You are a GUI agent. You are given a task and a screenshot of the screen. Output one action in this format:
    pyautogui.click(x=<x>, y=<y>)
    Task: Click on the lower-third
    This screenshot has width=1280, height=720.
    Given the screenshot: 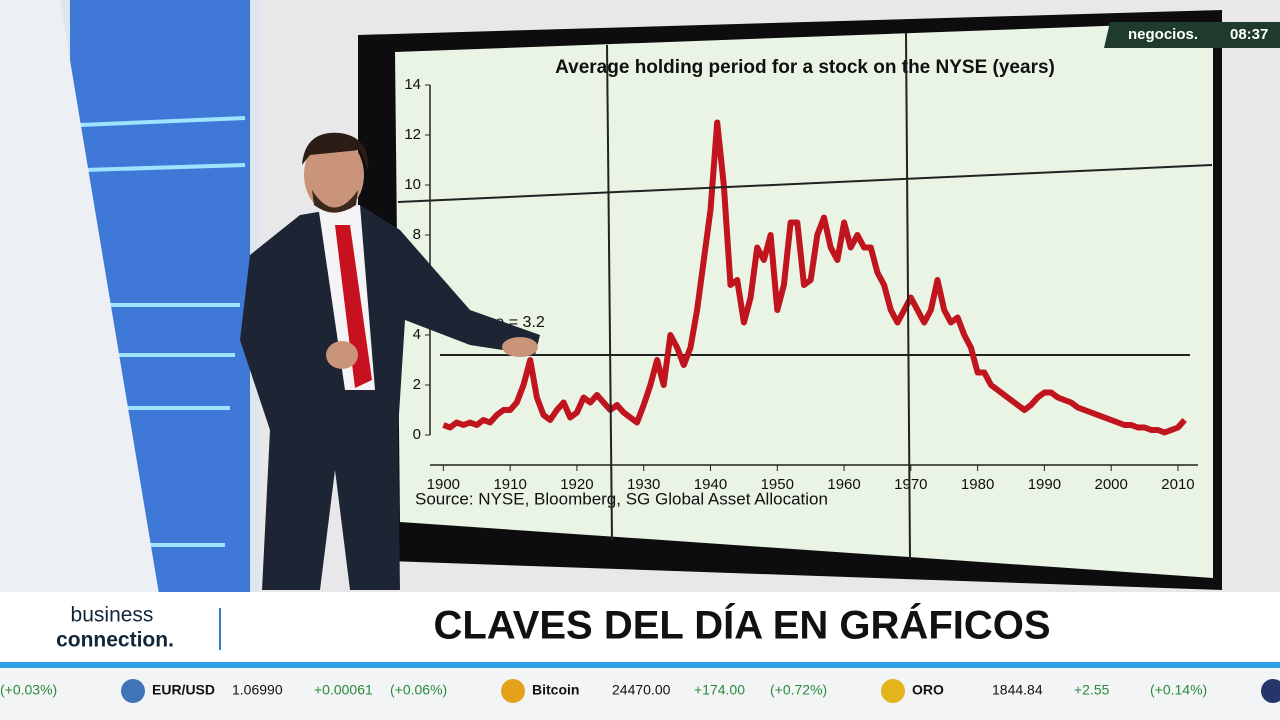 What is the action you would take?
    pyautogui.click(x=640, y=627)
    